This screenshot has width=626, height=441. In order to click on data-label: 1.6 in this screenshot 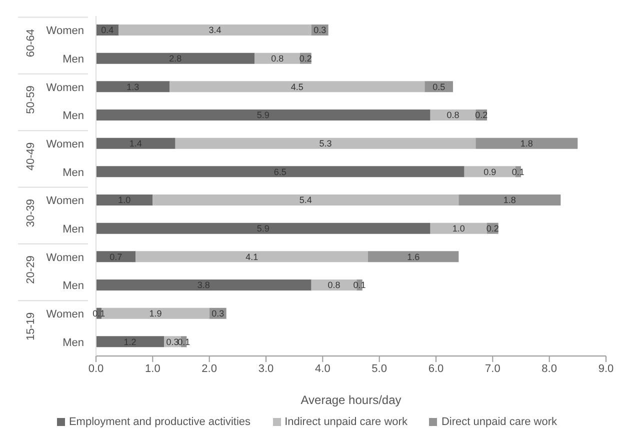, I will do `click(413, 257)`.